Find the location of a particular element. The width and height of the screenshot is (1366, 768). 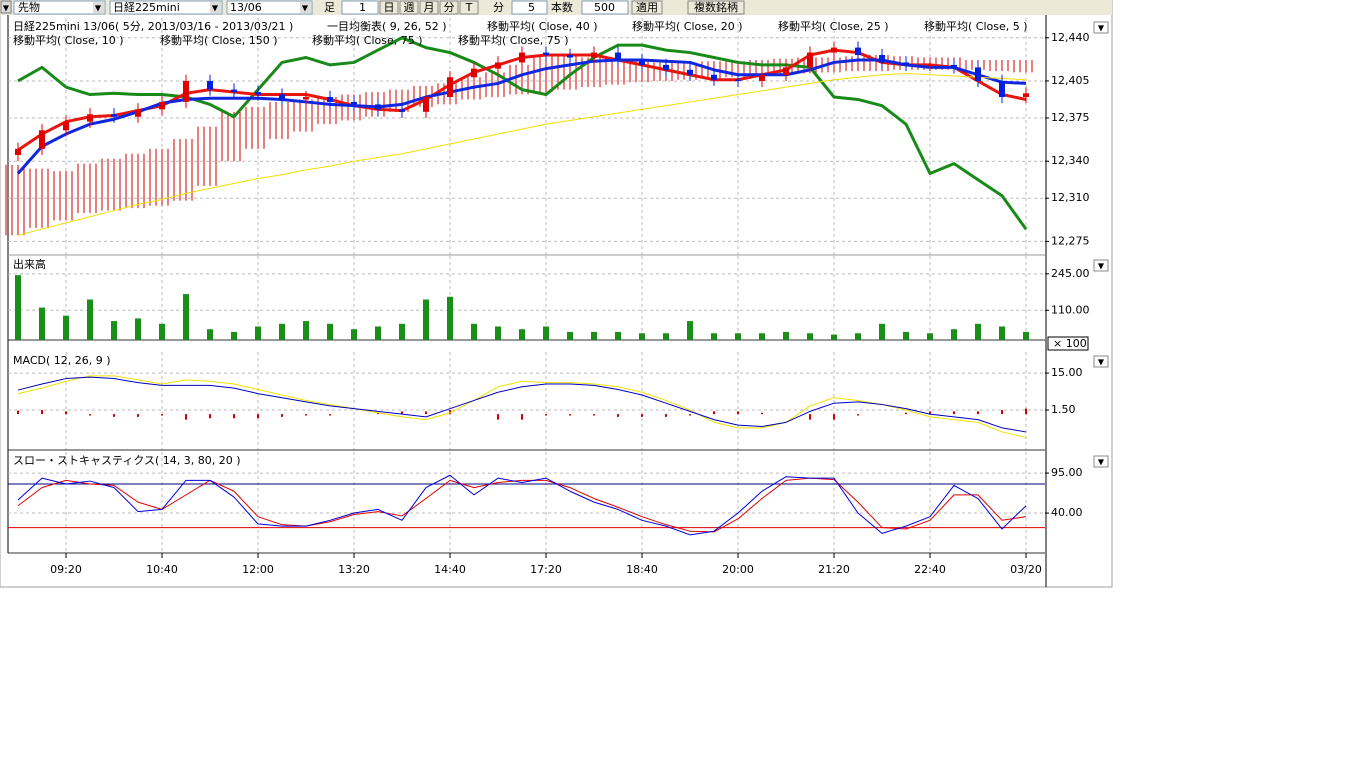

legend-entry: 移動平均( Close, 150 ) is located at coordinates (219, 40).